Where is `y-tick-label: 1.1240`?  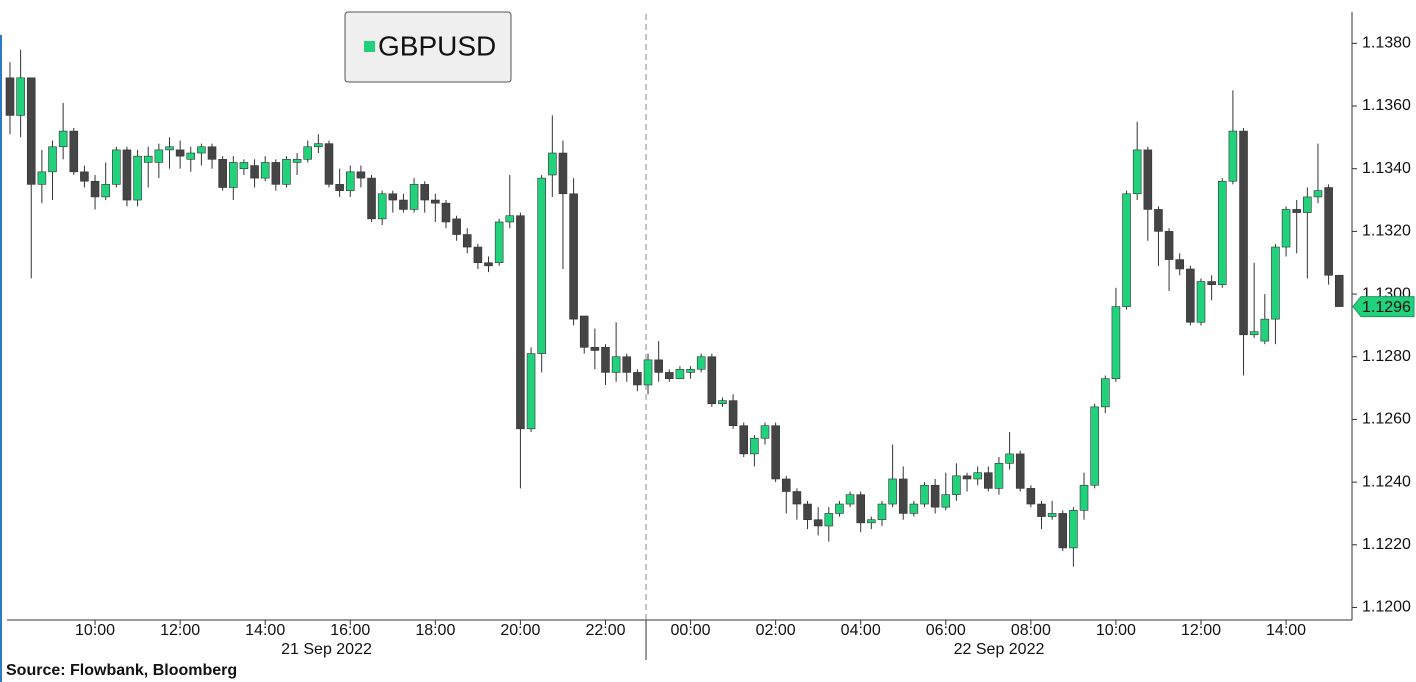
y-tick-label: 1.1240 is located at coordinates (1386, 481).